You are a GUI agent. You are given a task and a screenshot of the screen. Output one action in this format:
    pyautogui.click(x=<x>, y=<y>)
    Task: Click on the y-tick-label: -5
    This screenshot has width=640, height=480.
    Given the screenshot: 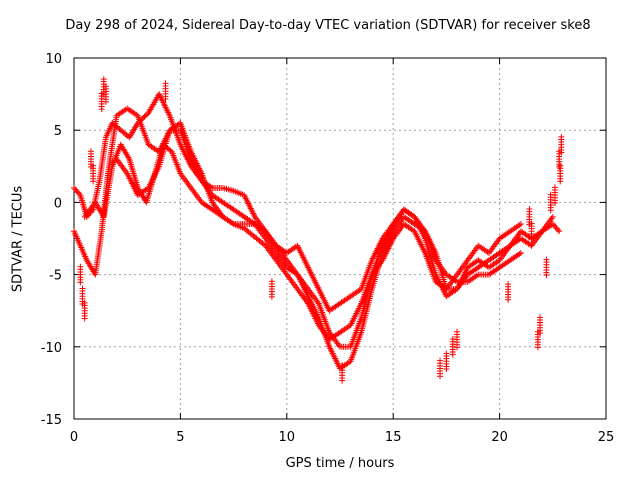 What is the action you would take?
    pyautogui.click(x=55, y=276)
    